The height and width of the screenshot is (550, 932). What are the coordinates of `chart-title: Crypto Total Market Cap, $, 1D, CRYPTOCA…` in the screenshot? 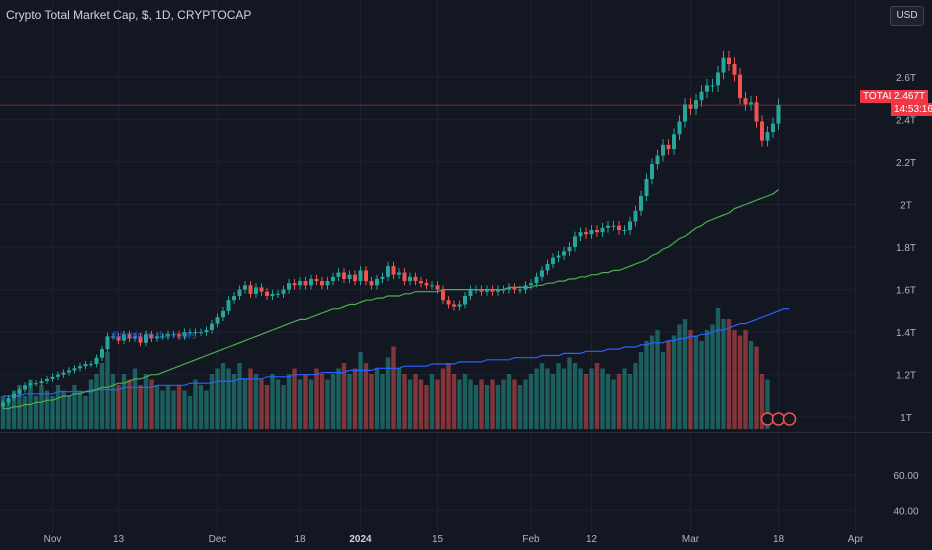 It's located at (129, 15).